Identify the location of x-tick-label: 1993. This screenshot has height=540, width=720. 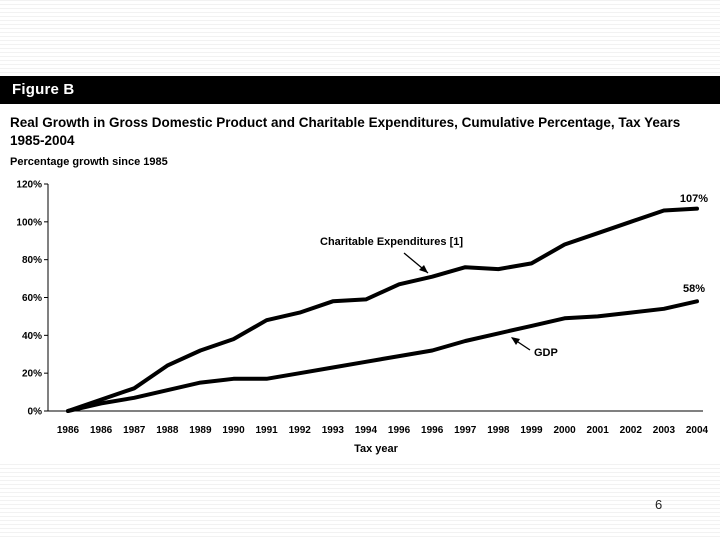
(333, 430).